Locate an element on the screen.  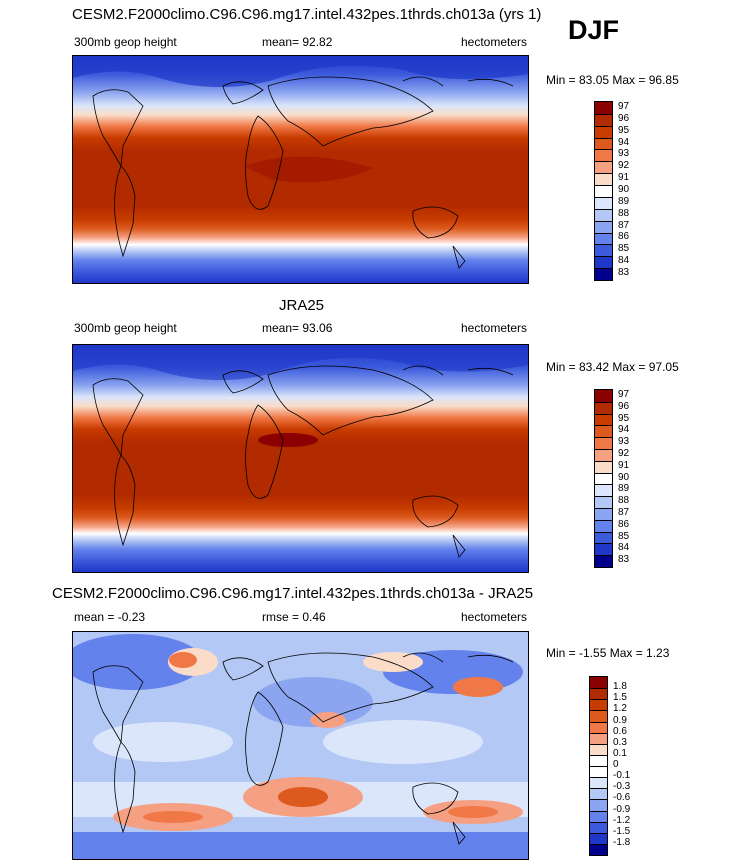
min-max-label: Min = -1.55 Max = 1.23 is located at coordinates (608, 653).